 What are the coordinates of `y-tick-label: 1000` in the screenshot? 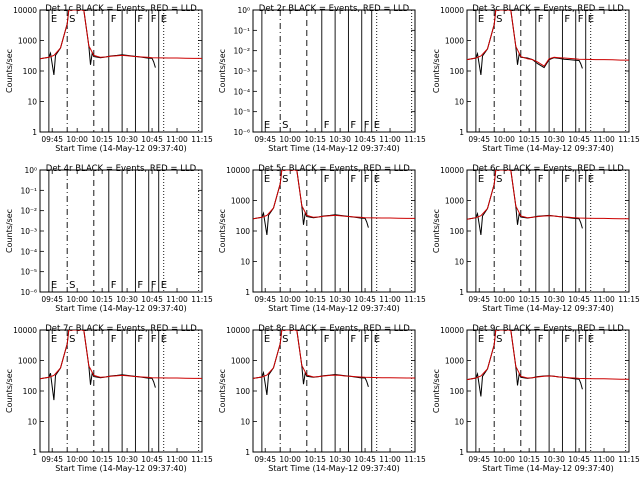 It's located at (454, 361).